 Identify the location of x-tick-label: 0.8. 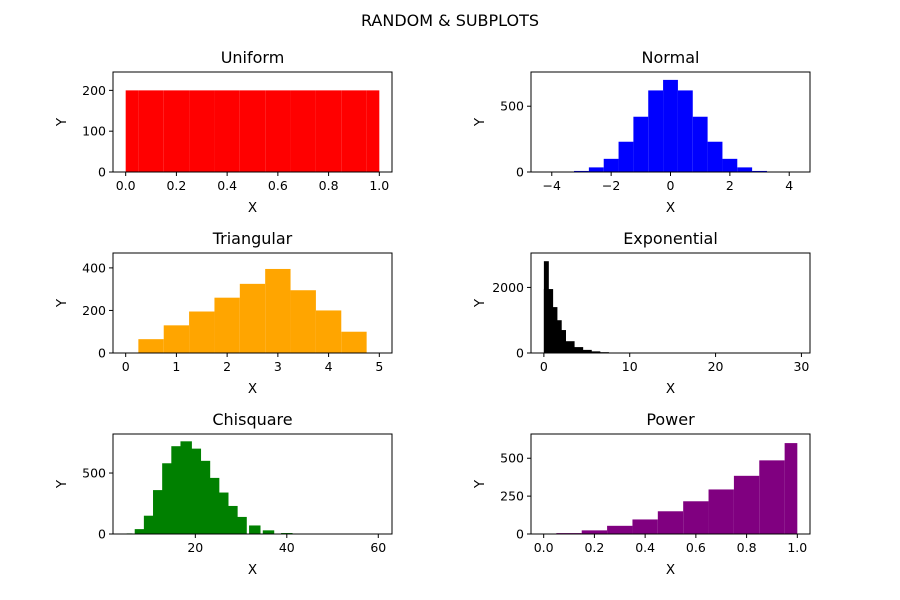
(747, 547).